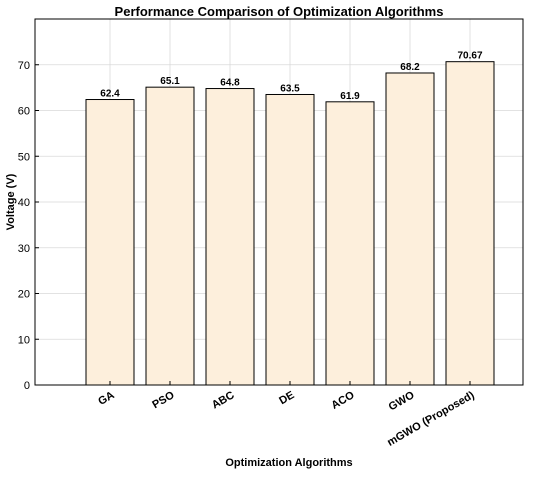  I want to click on bar-abc, so click(230, 237).